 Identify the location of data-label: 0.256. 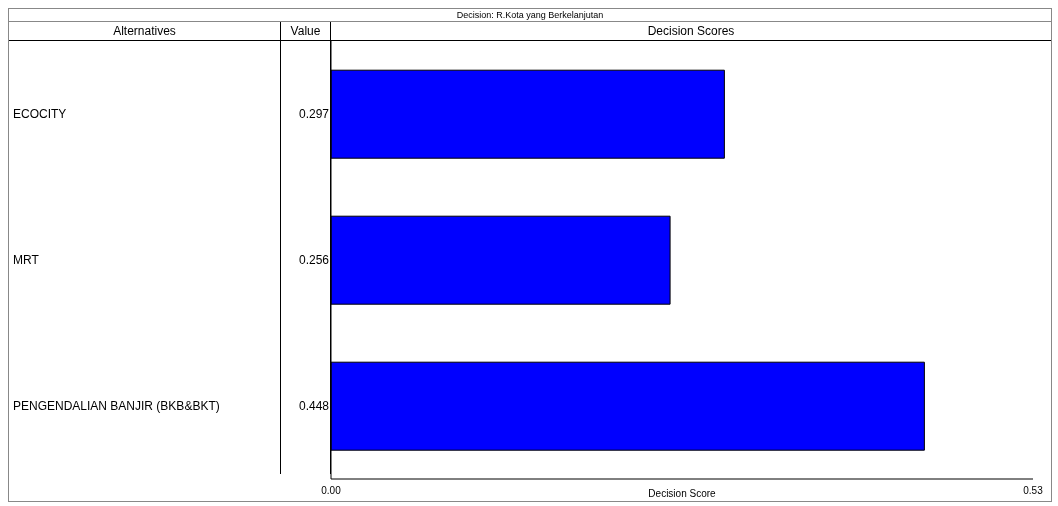
(314, 260).